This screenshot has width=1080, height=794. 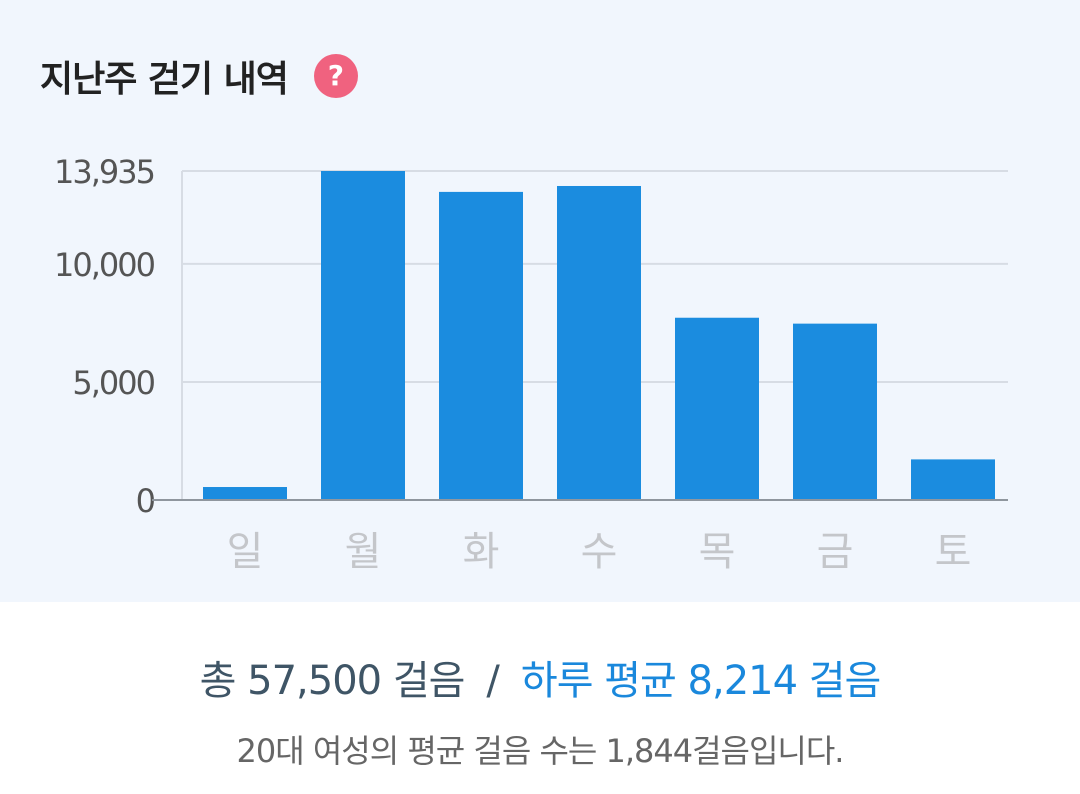 I want to click on comparison-note: 20대 여성의 평균 걸음 수는 1,844걸음입니다., so click(x=540, y=751).